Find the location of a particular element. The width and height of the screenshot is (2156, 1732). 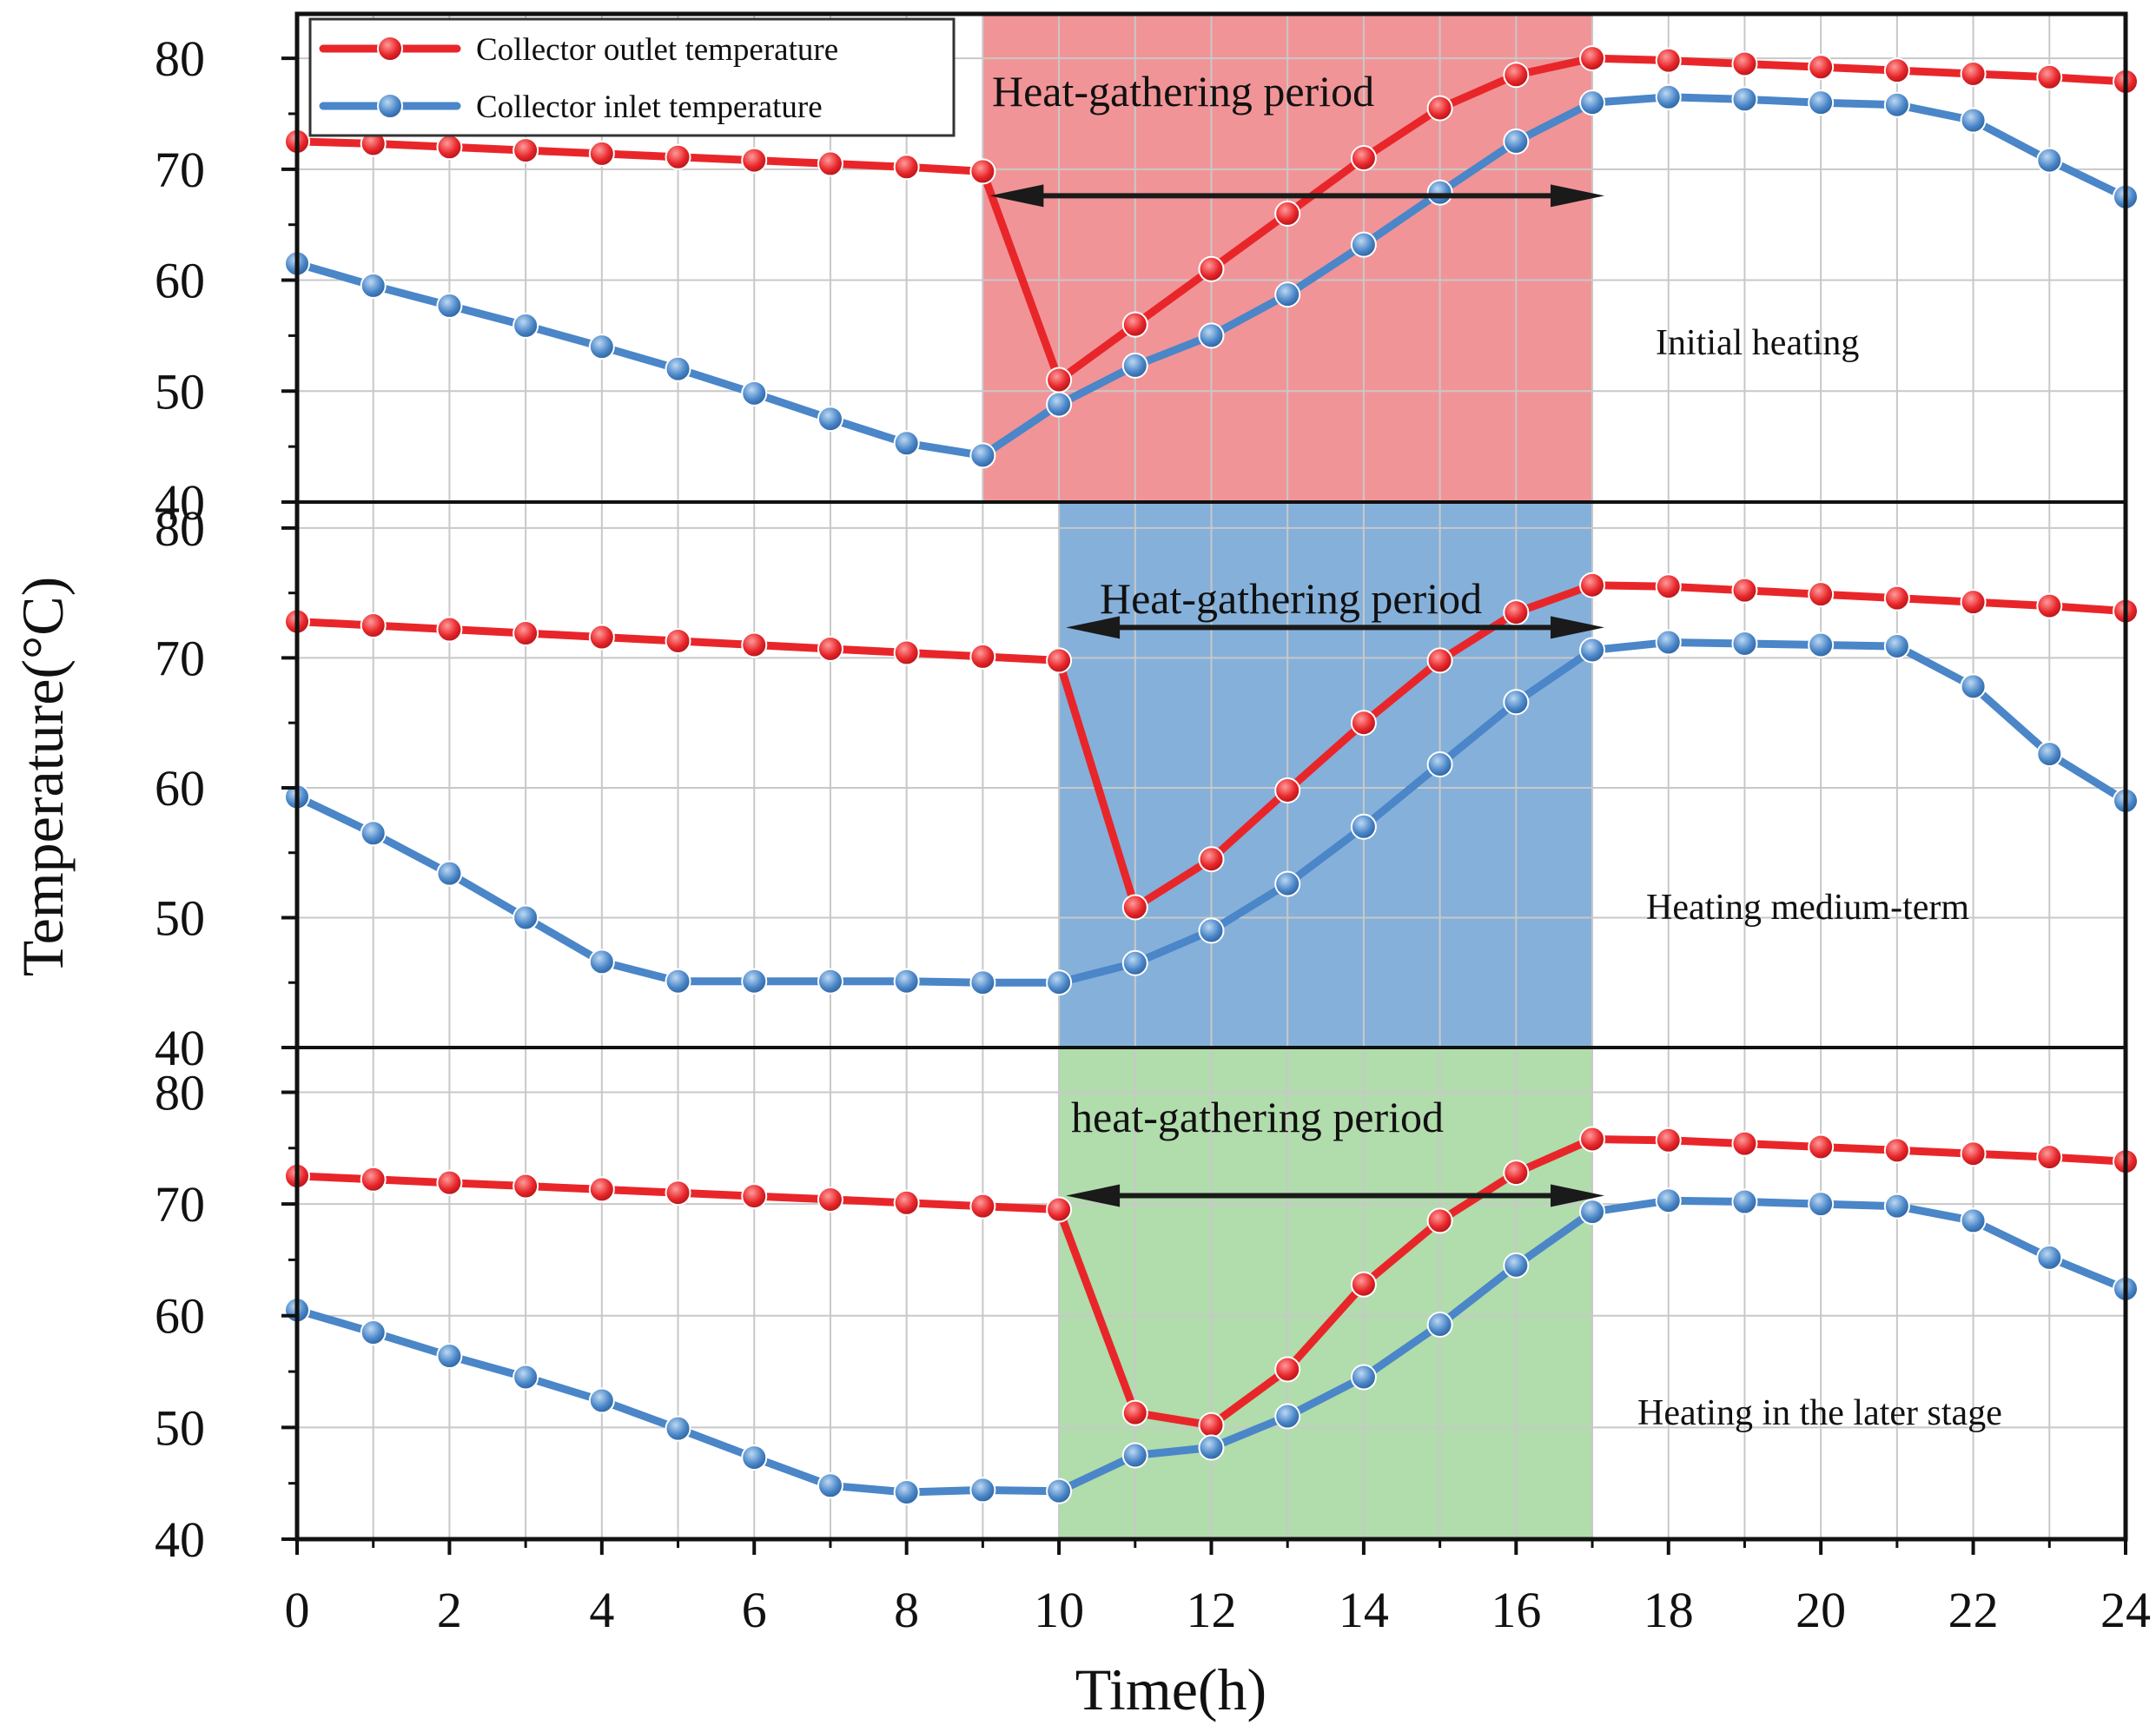

x-tick-label: 22 is located at coordinates (1973, 1610).